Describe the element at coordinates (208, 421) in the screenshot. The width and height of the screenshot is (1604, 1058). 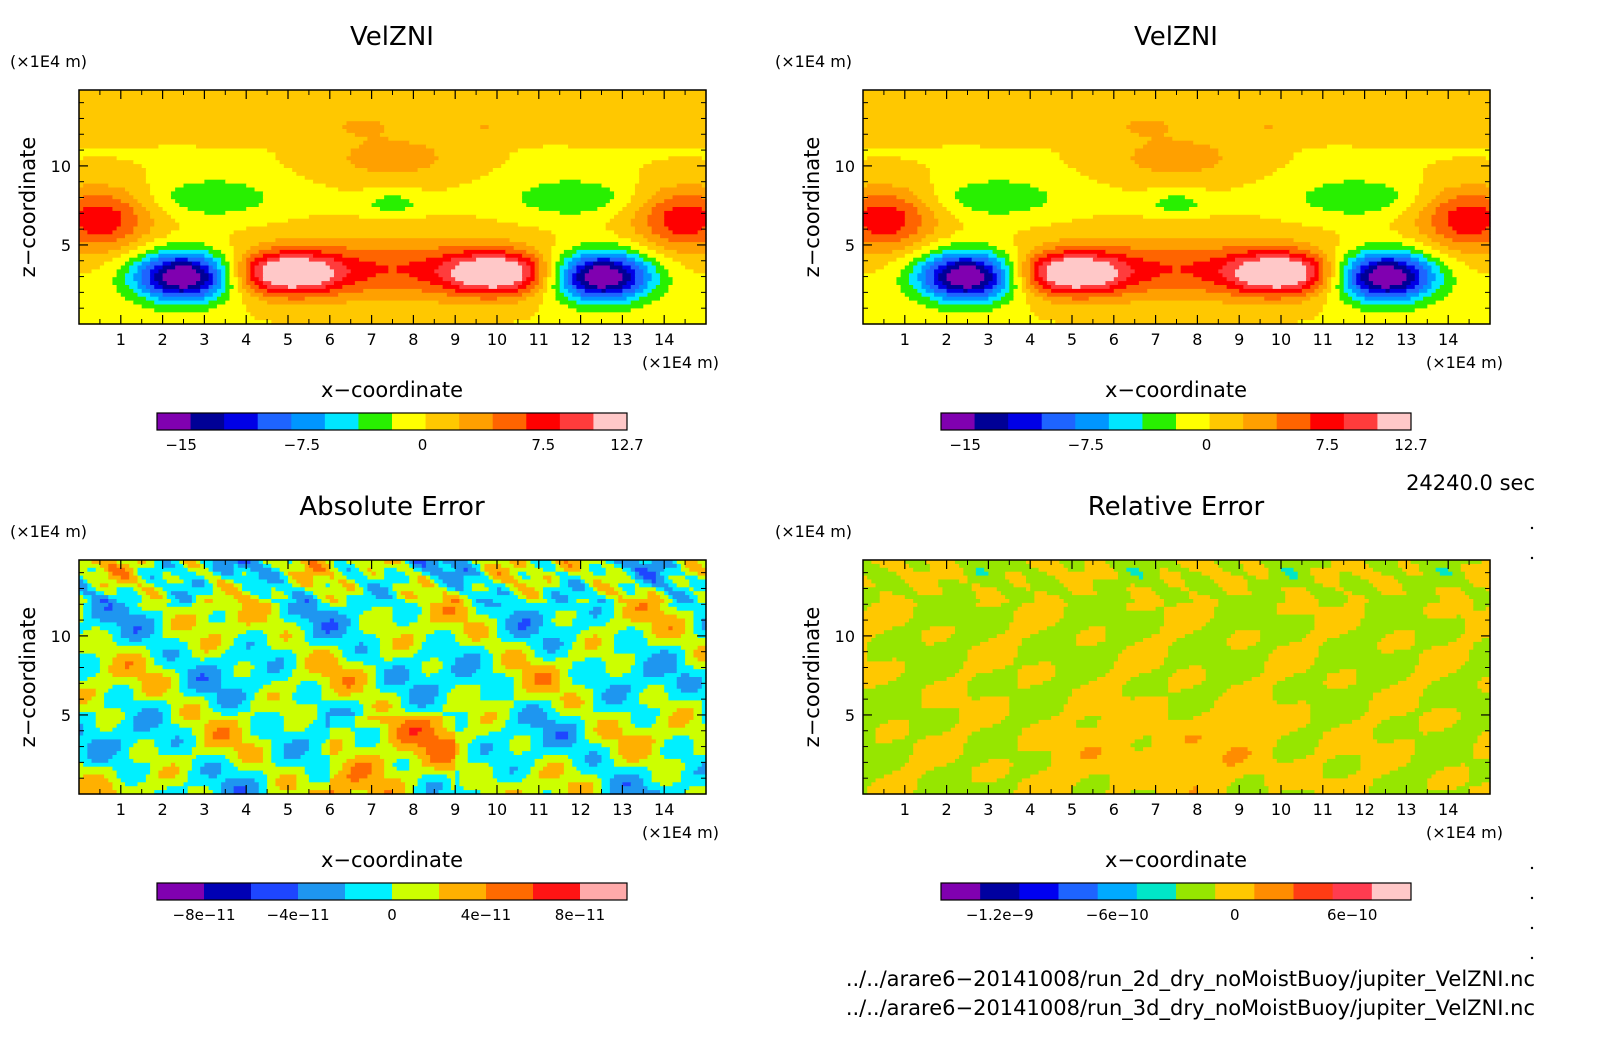
I see `colorbar-swatch` at that location.